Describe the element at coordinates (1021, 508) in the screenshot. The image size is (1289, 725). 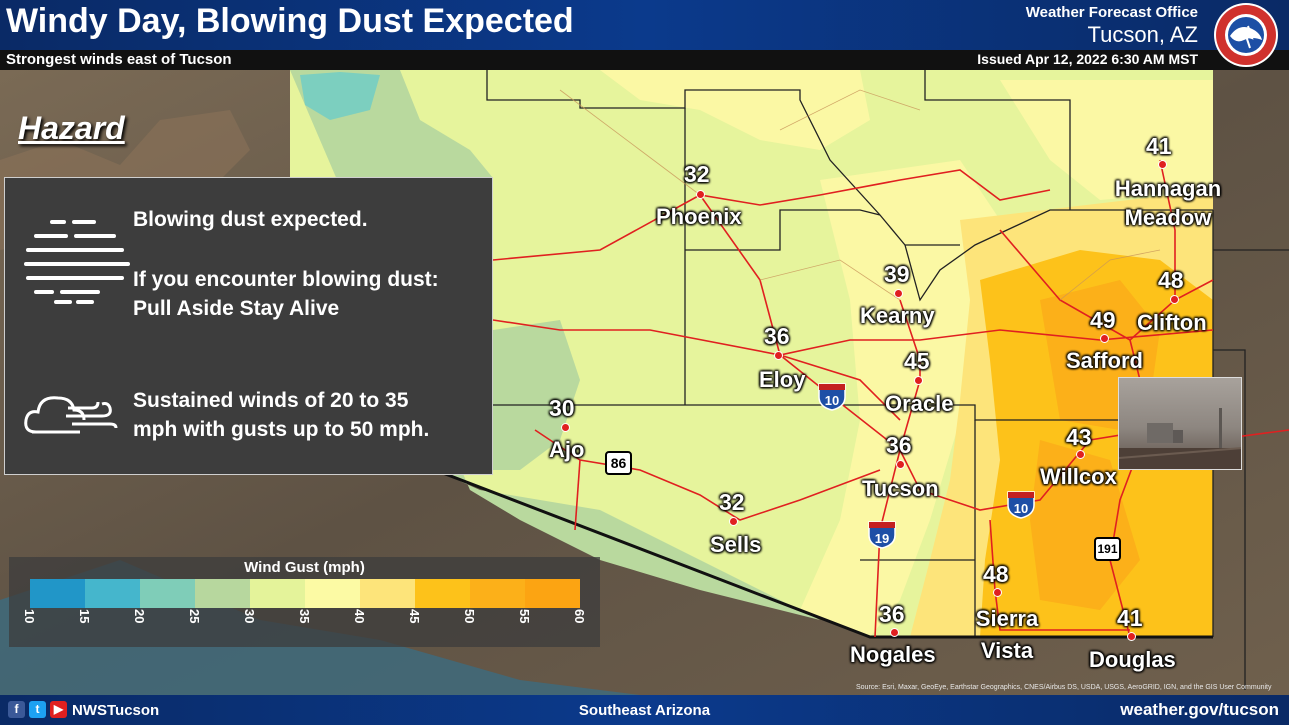
I see `i10-number-east: 10` at that location.